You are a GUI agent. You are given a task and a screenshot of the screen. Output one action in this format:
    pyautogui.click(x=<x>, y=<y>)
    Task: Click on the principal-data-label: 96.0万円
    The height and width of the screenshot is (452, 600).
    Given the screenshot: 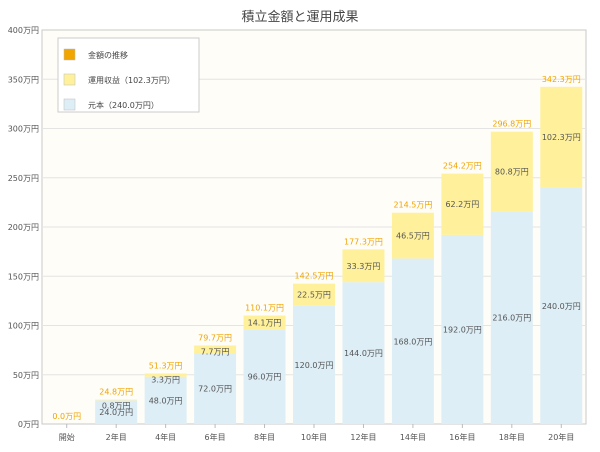 What is the action you would take?
    pyautogui.click(x=265, y=377)
    